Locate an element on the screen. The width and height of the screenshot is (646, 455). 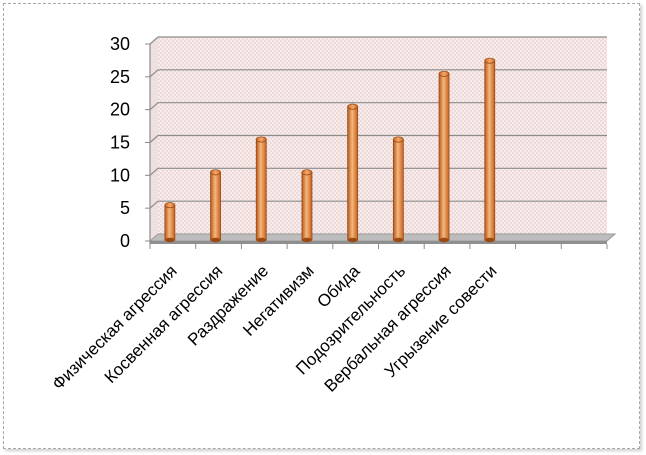
y-tick-label: 25 is located at coordinates (120, 77).